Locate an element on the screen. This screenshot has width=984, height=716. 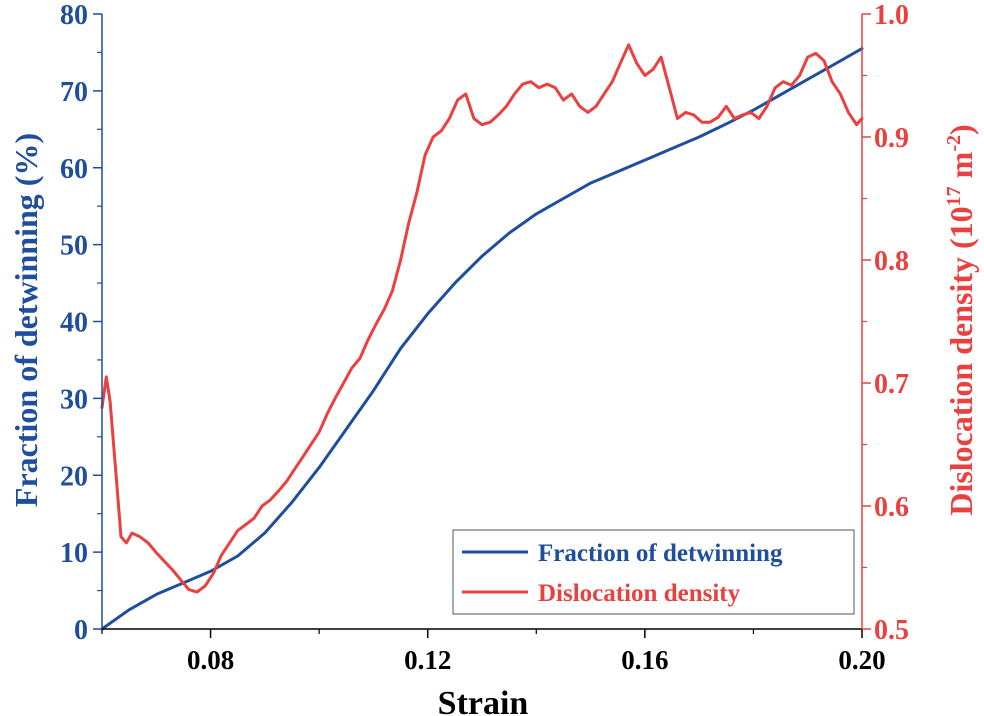
y-axis-left-label: Fraction of detwinning (%) is located at coordinates (26, 320).